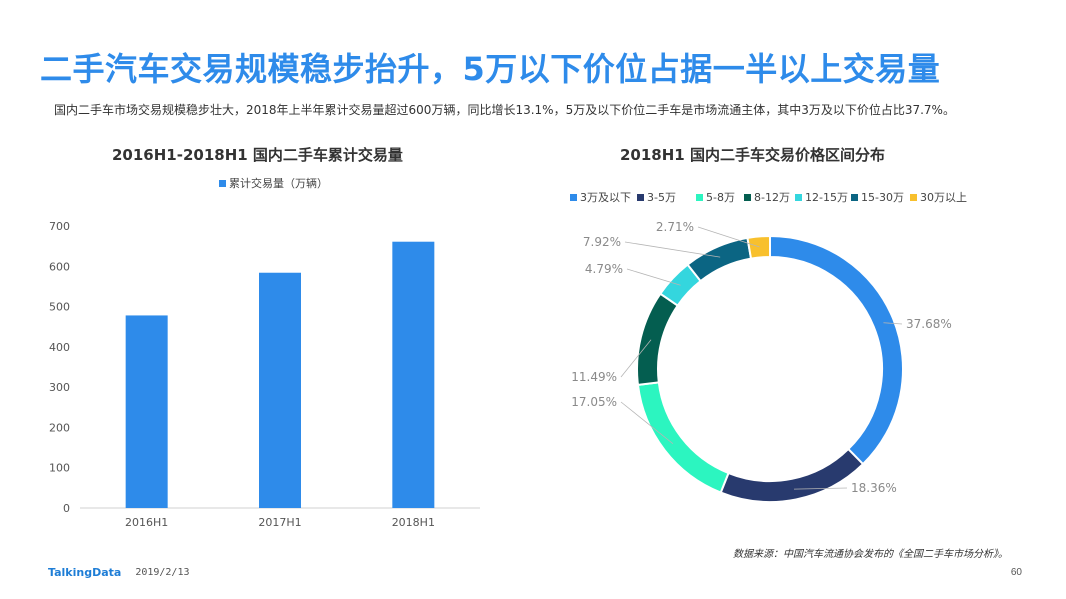 The width and height of the screenshot is (1066, 599). What do you see at coordinates (257, 155) in the screenshot?
I see `bar-chart-title: 2016H1-2018H1 国内二手车累计交易量` at bounding box center [257, 155].